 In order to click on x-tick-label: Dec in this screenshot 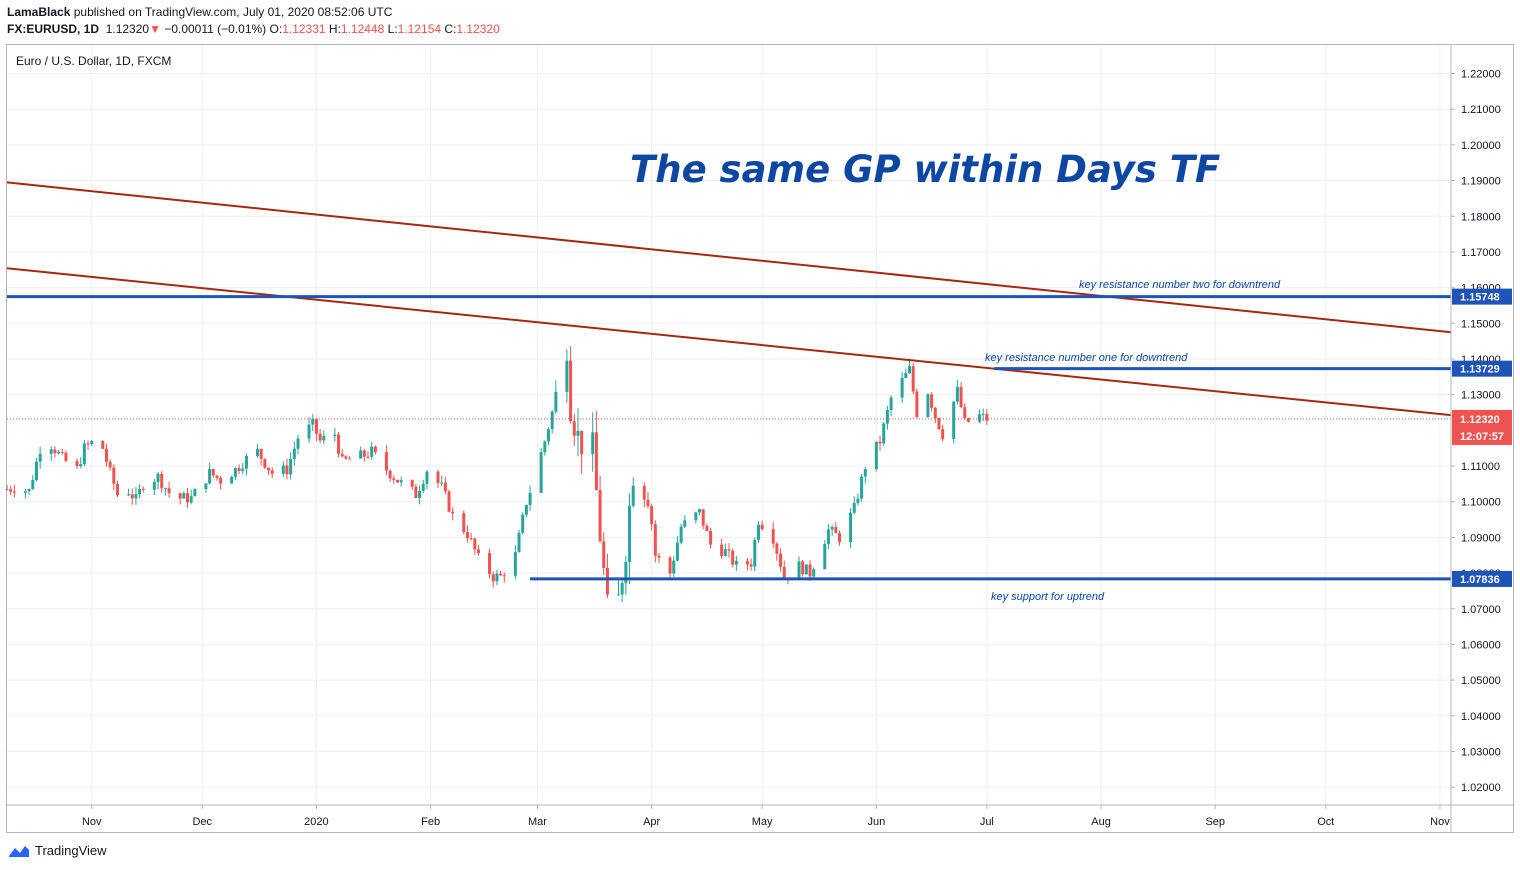, I will do `click(202, 822)`.